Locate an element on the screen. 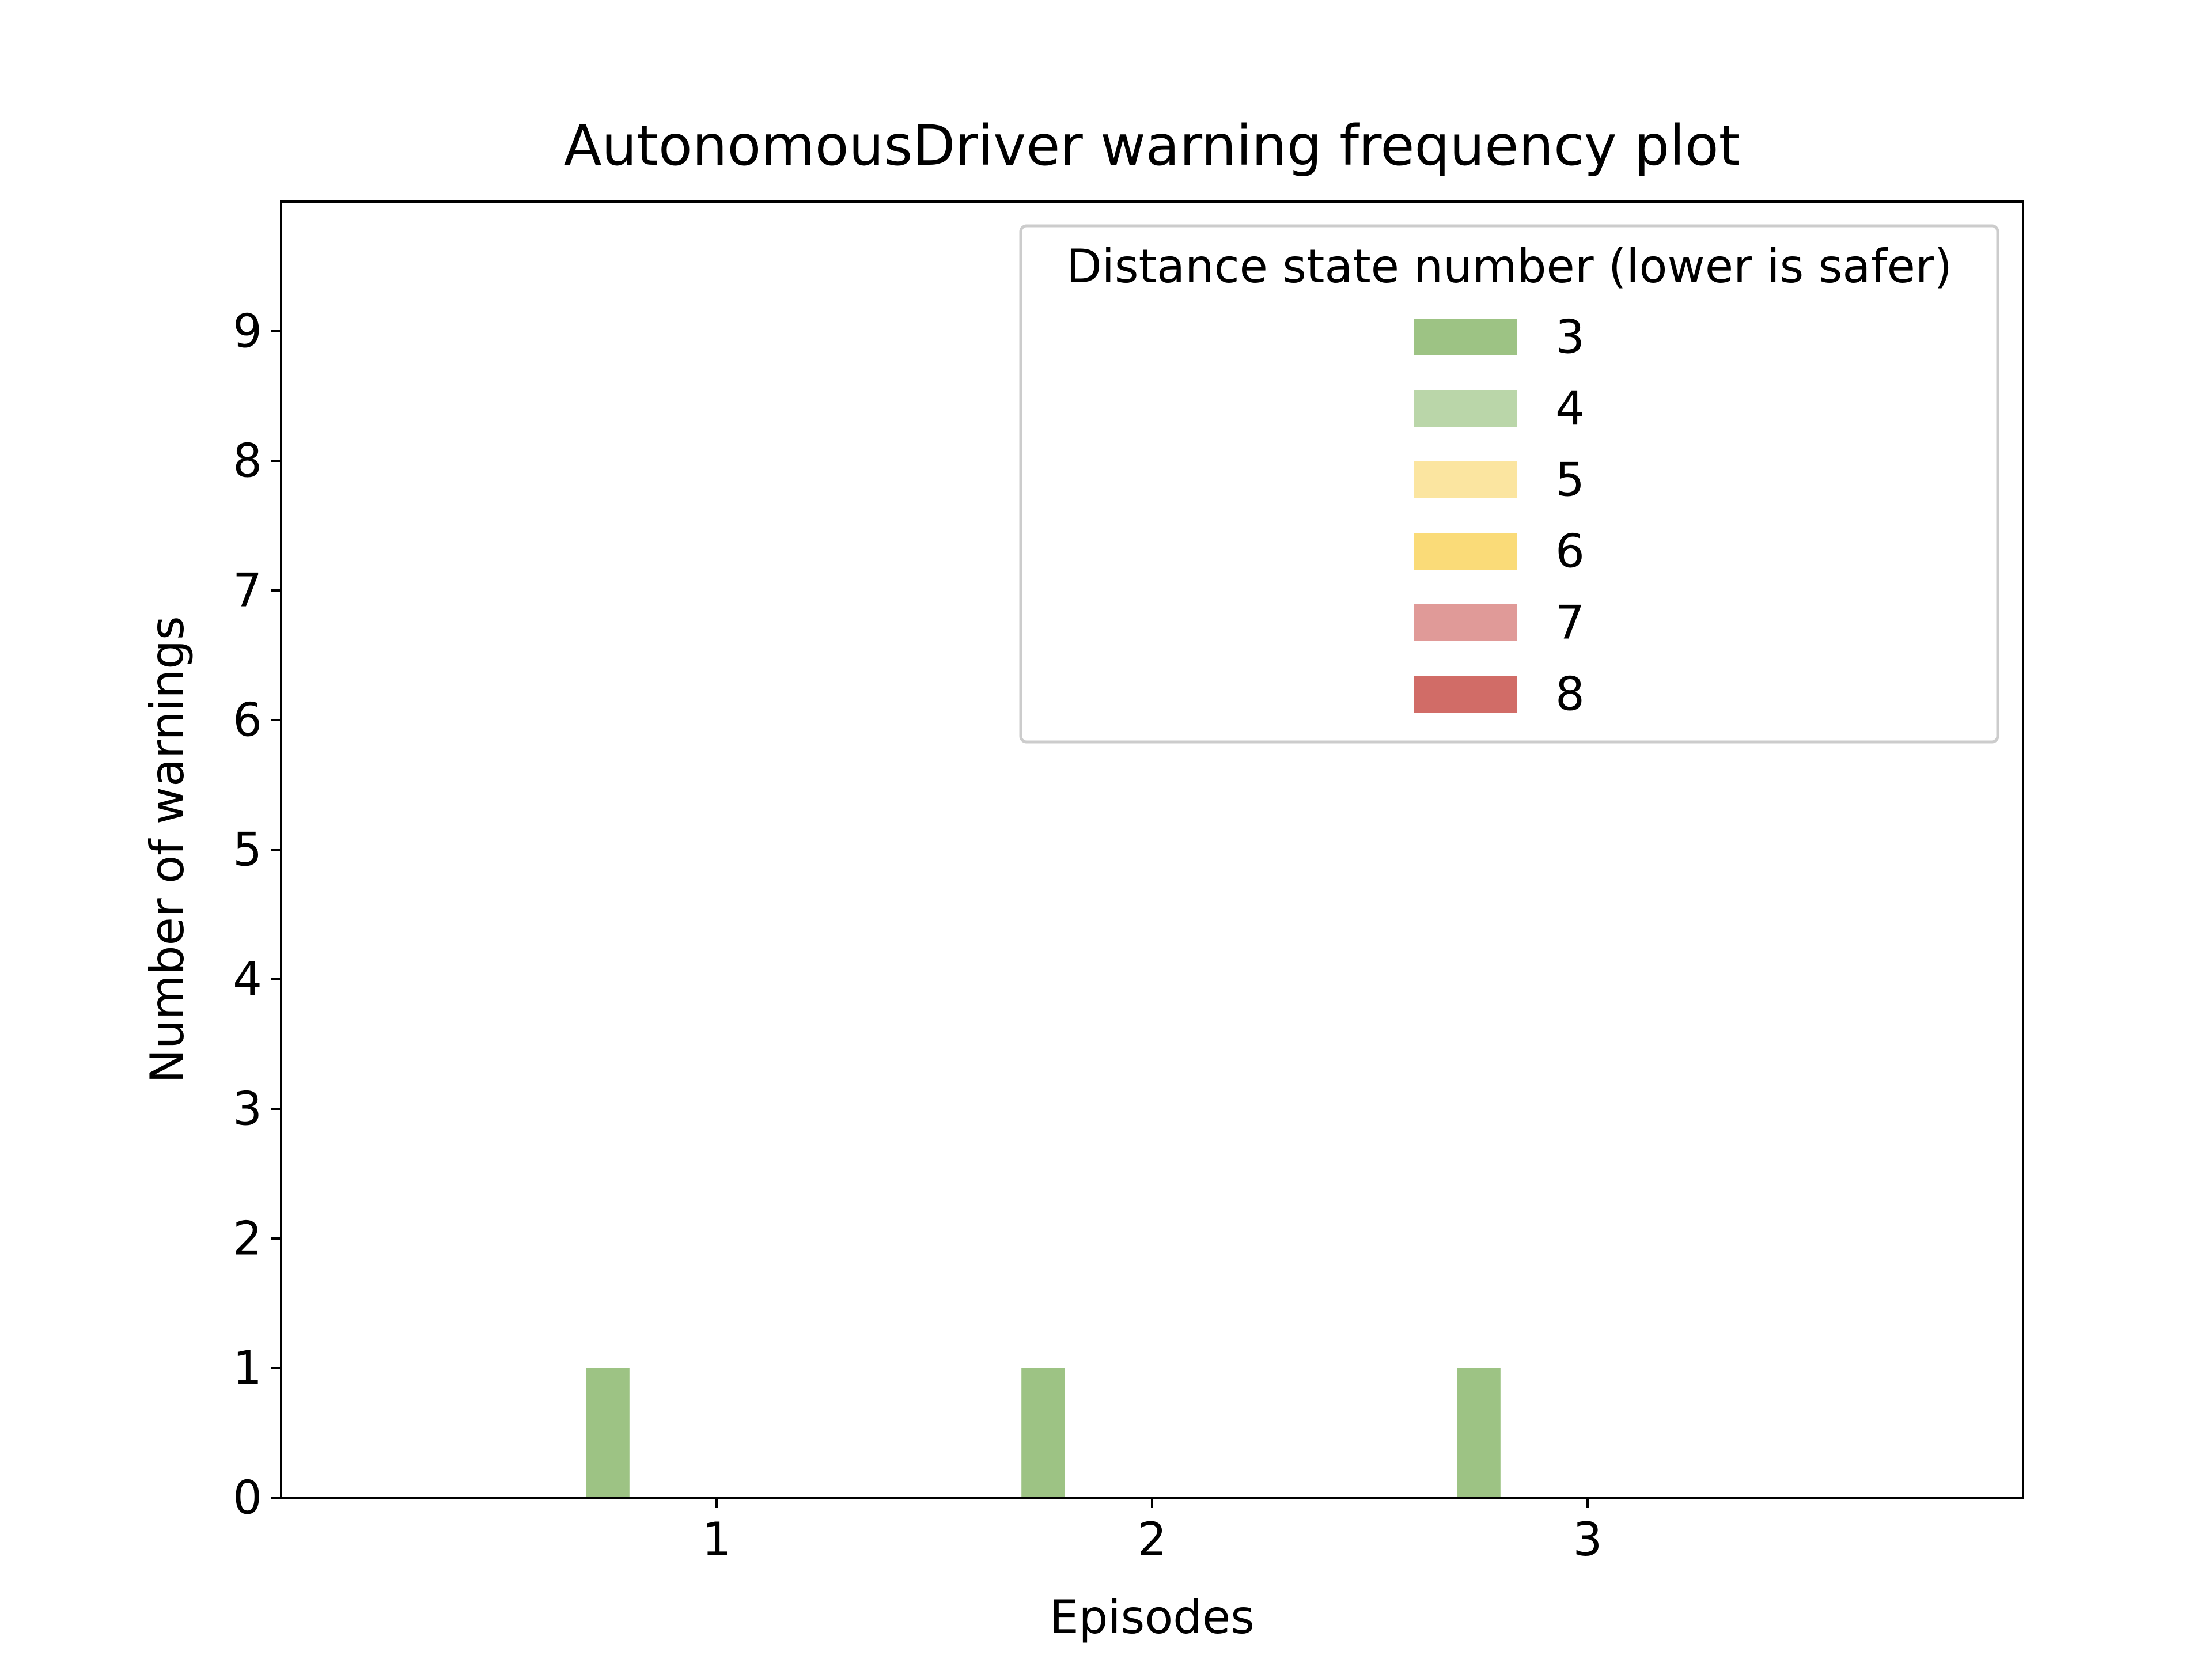 This screenshot has height=1659, width=2212. legend-label-6: 6 is located at coordinates (1570, 551).